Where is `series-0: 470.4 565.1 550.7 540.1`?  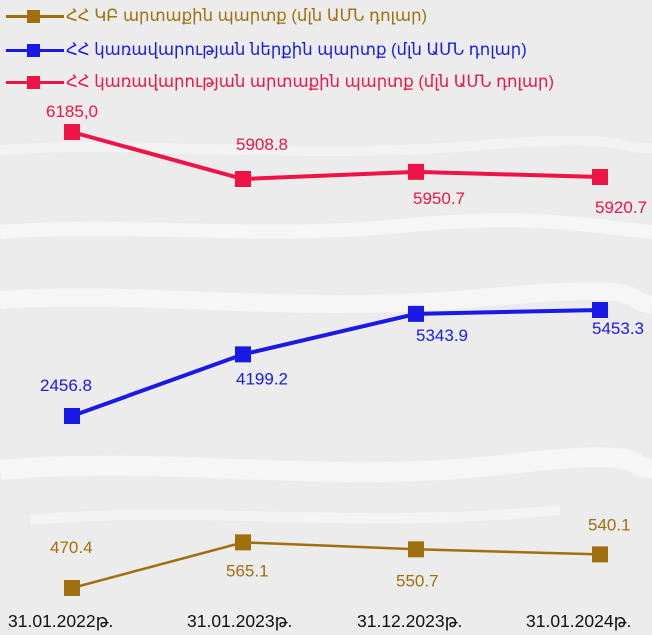 series-0: 470.4 565.1 550.7 540.1 is located at coordinates (340, 555).